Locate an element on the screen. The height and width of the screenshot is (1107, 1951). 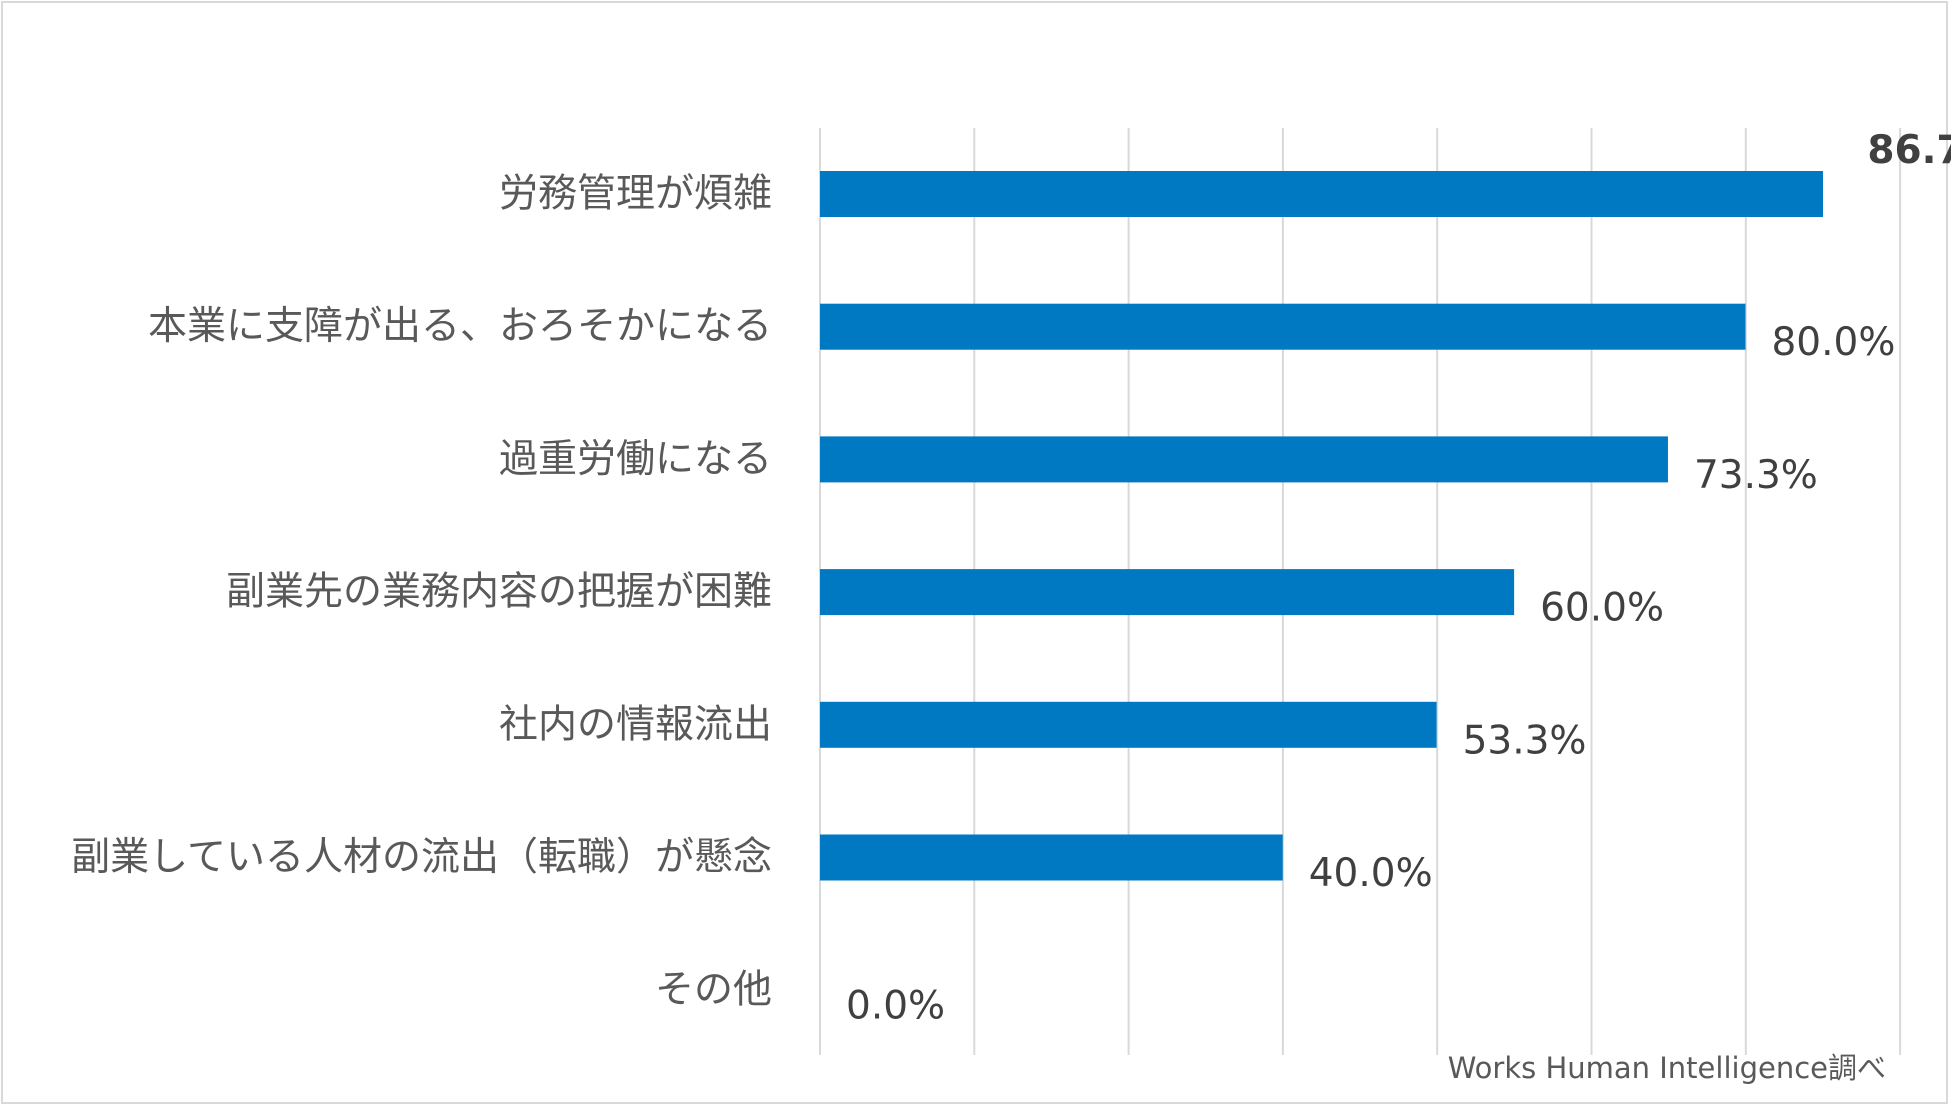
category-label: 副業先の業務内容の把握が困難 is located at coordinates (499, 592).